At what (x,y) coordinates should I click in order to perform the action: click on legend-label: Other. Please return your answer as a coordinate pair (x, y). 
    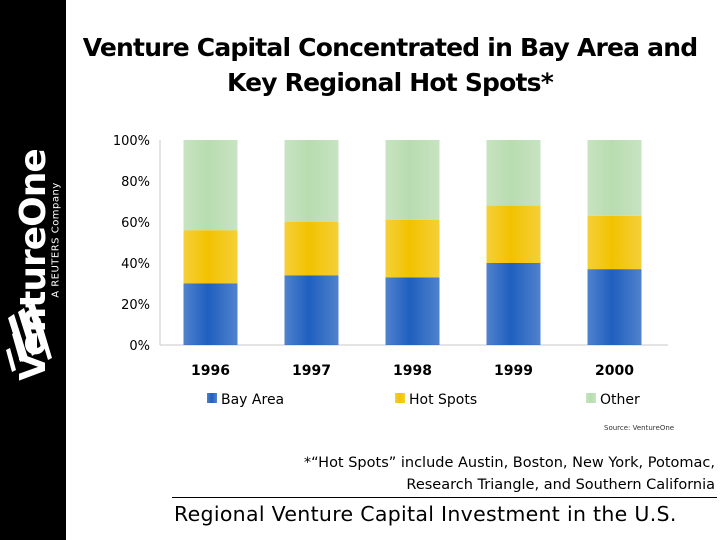
    Looking at the image, I should click on (620, 400).